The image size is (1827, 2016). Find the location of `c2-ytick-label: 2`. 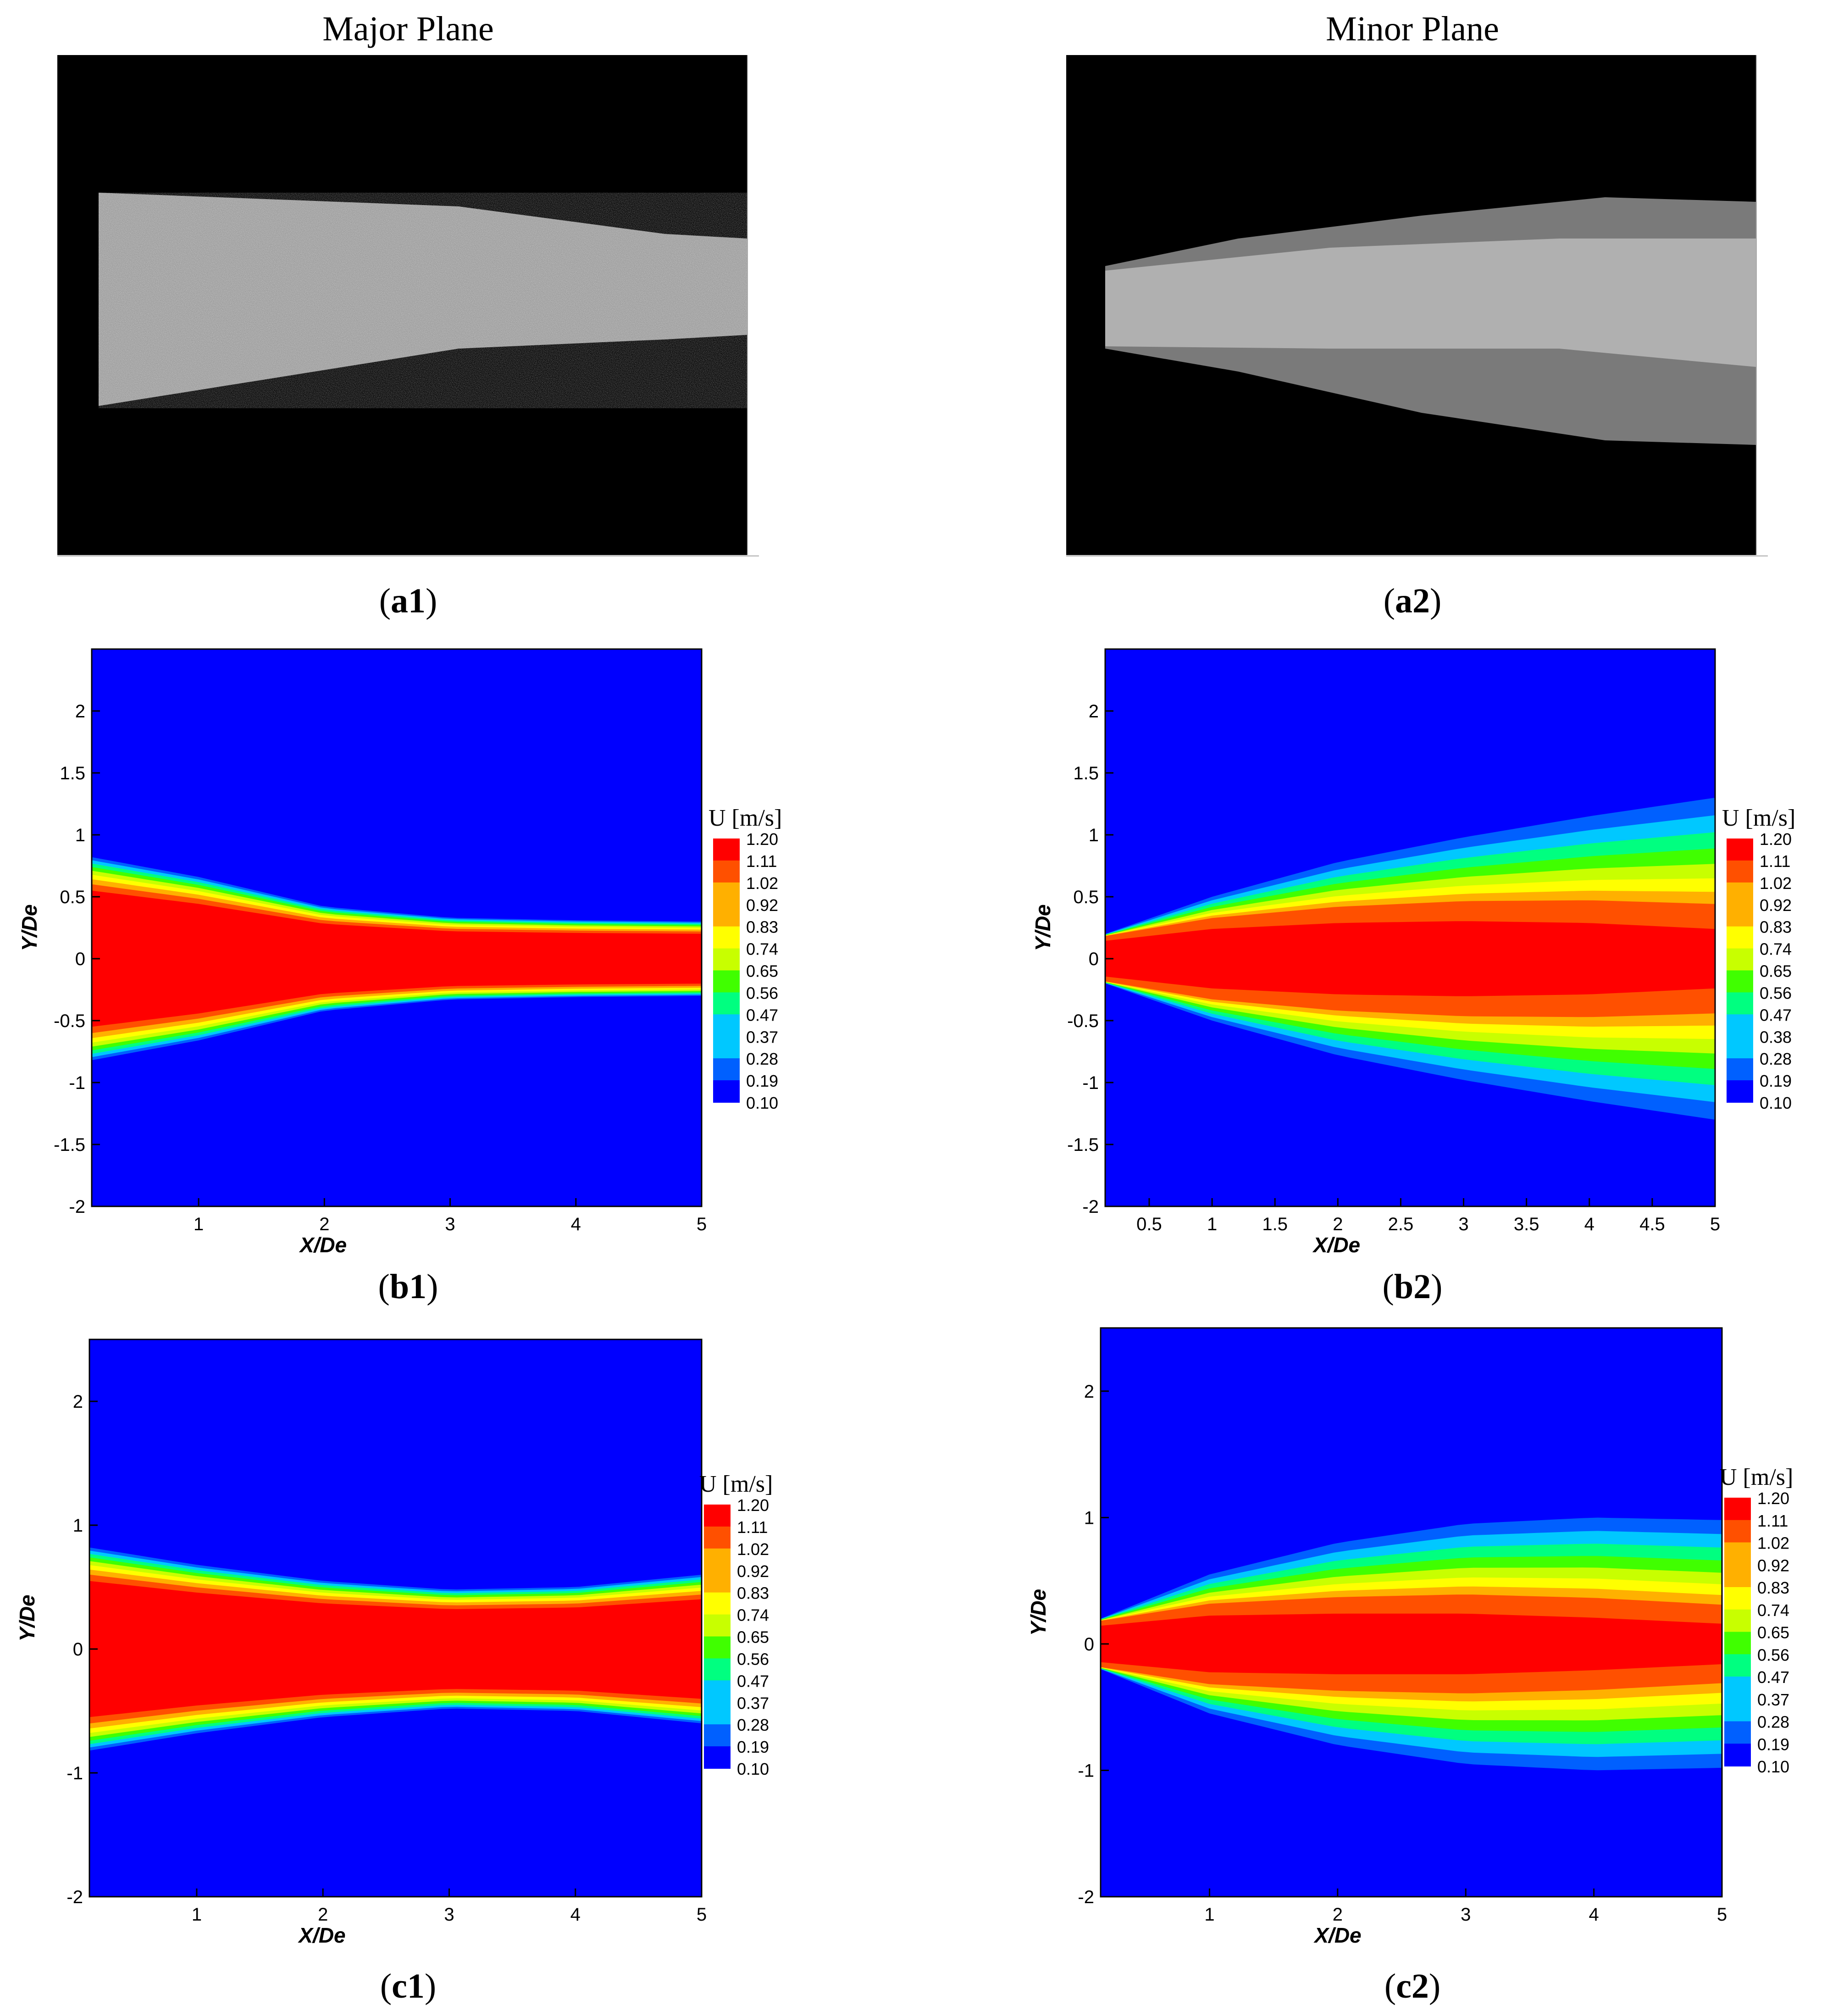

c2-ytick-label: 2 is located at coordinates (1089, 1392).